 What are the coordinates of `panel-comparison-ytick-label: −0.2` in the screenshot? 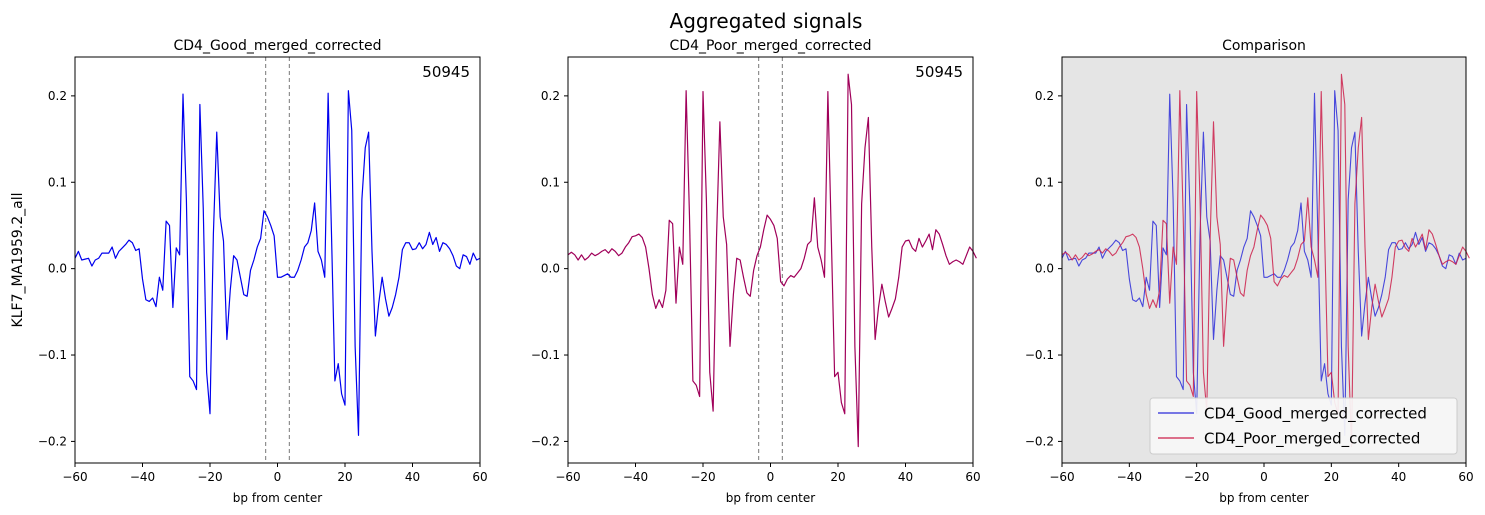 It's located at (1039, 441).